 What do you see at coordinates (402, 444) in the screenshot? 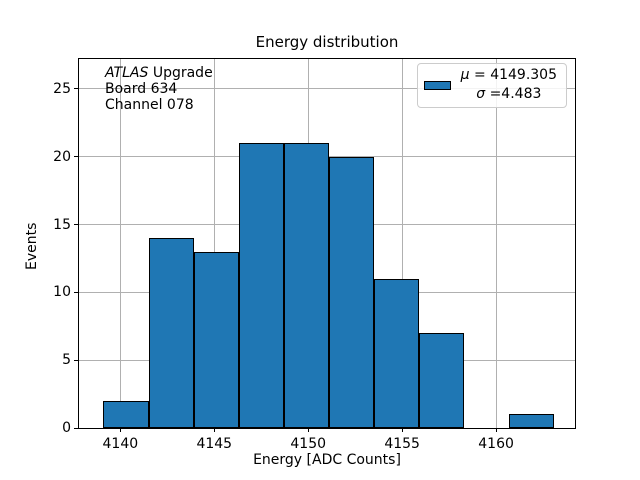
I see `x-tick-label: 4155` at bounding box center [402, 444].